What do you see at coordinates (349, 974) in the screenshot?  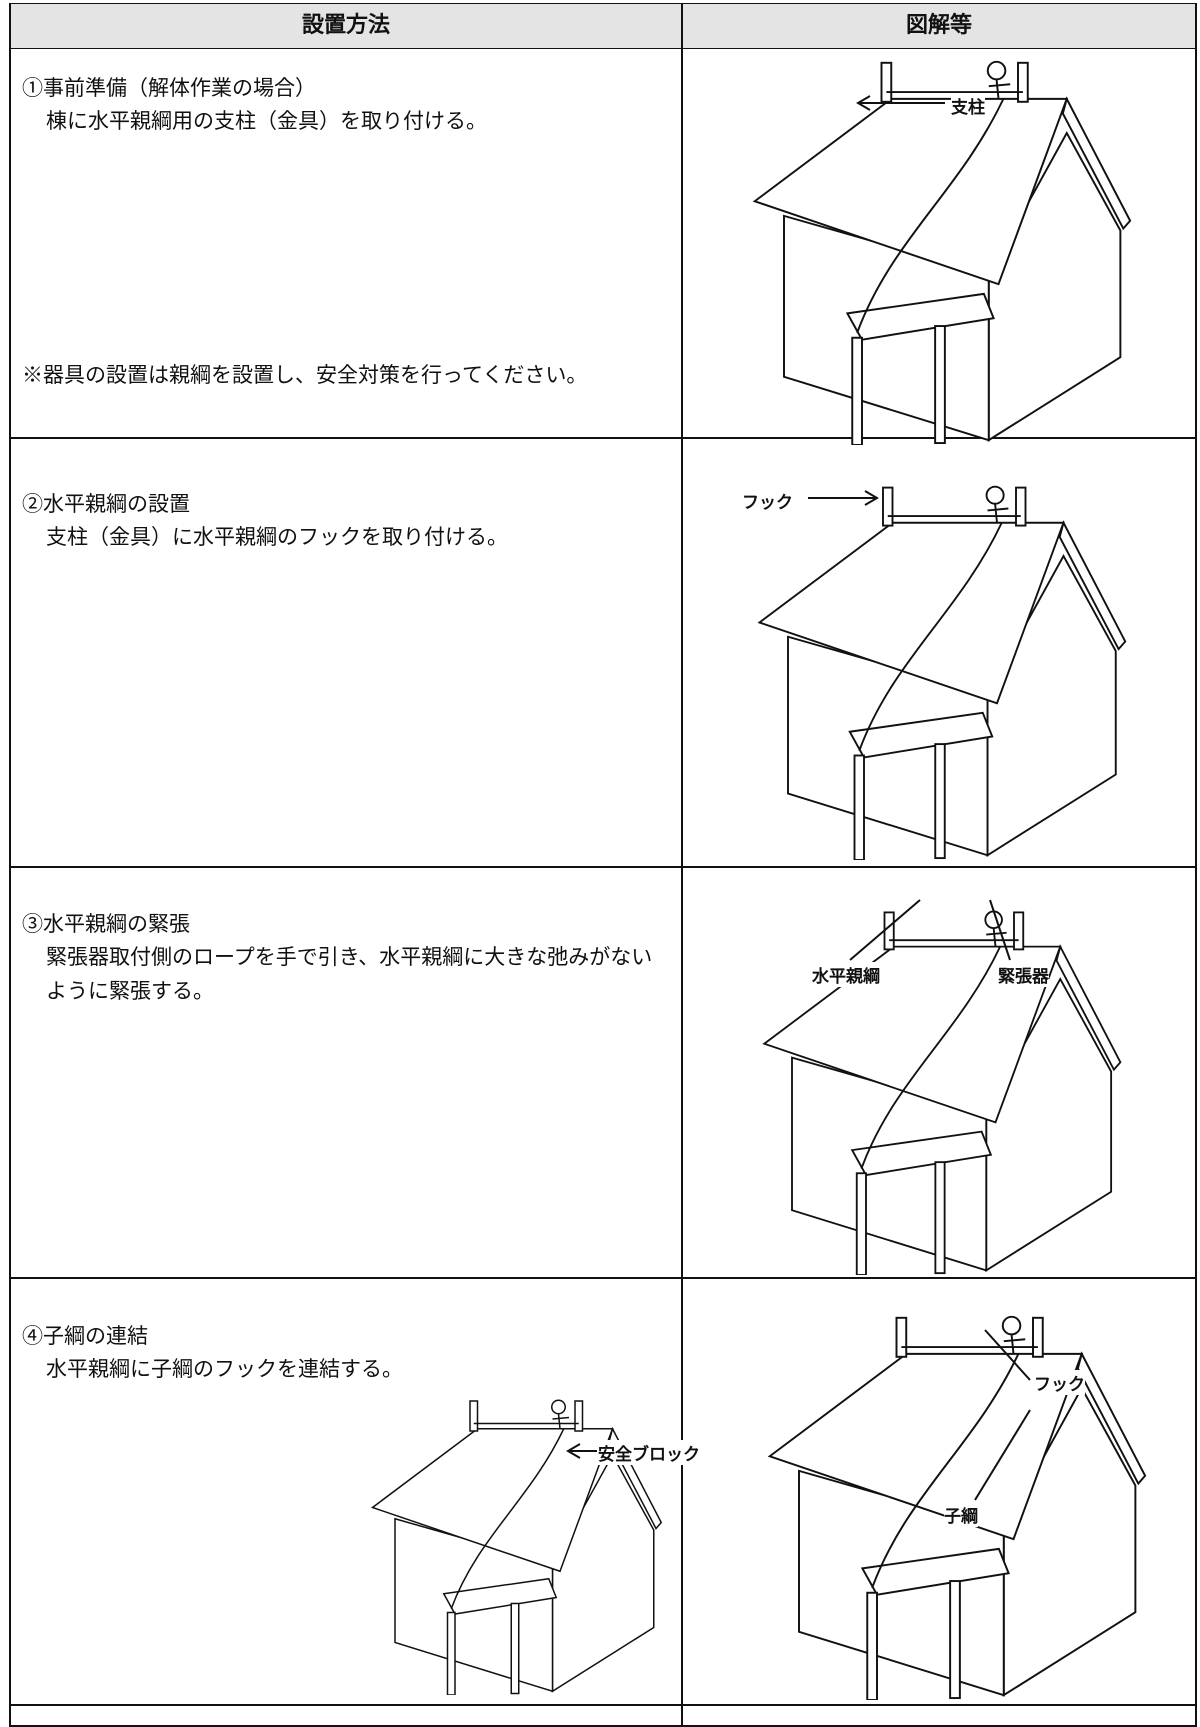 I see `step-description: 緊張器取付側のロープを手で引き、水平親綱に大きな弛みがないように緊張する。` at bounding box center [349, 974].